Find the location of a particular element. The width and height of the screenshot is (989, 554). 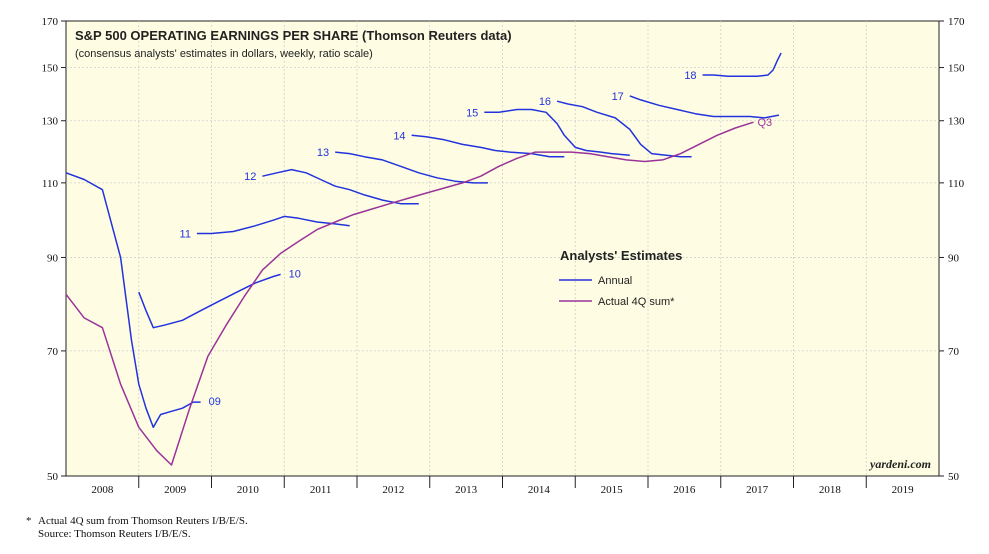

y-tick-label-left: 90 is located at coordinates (53, 258).